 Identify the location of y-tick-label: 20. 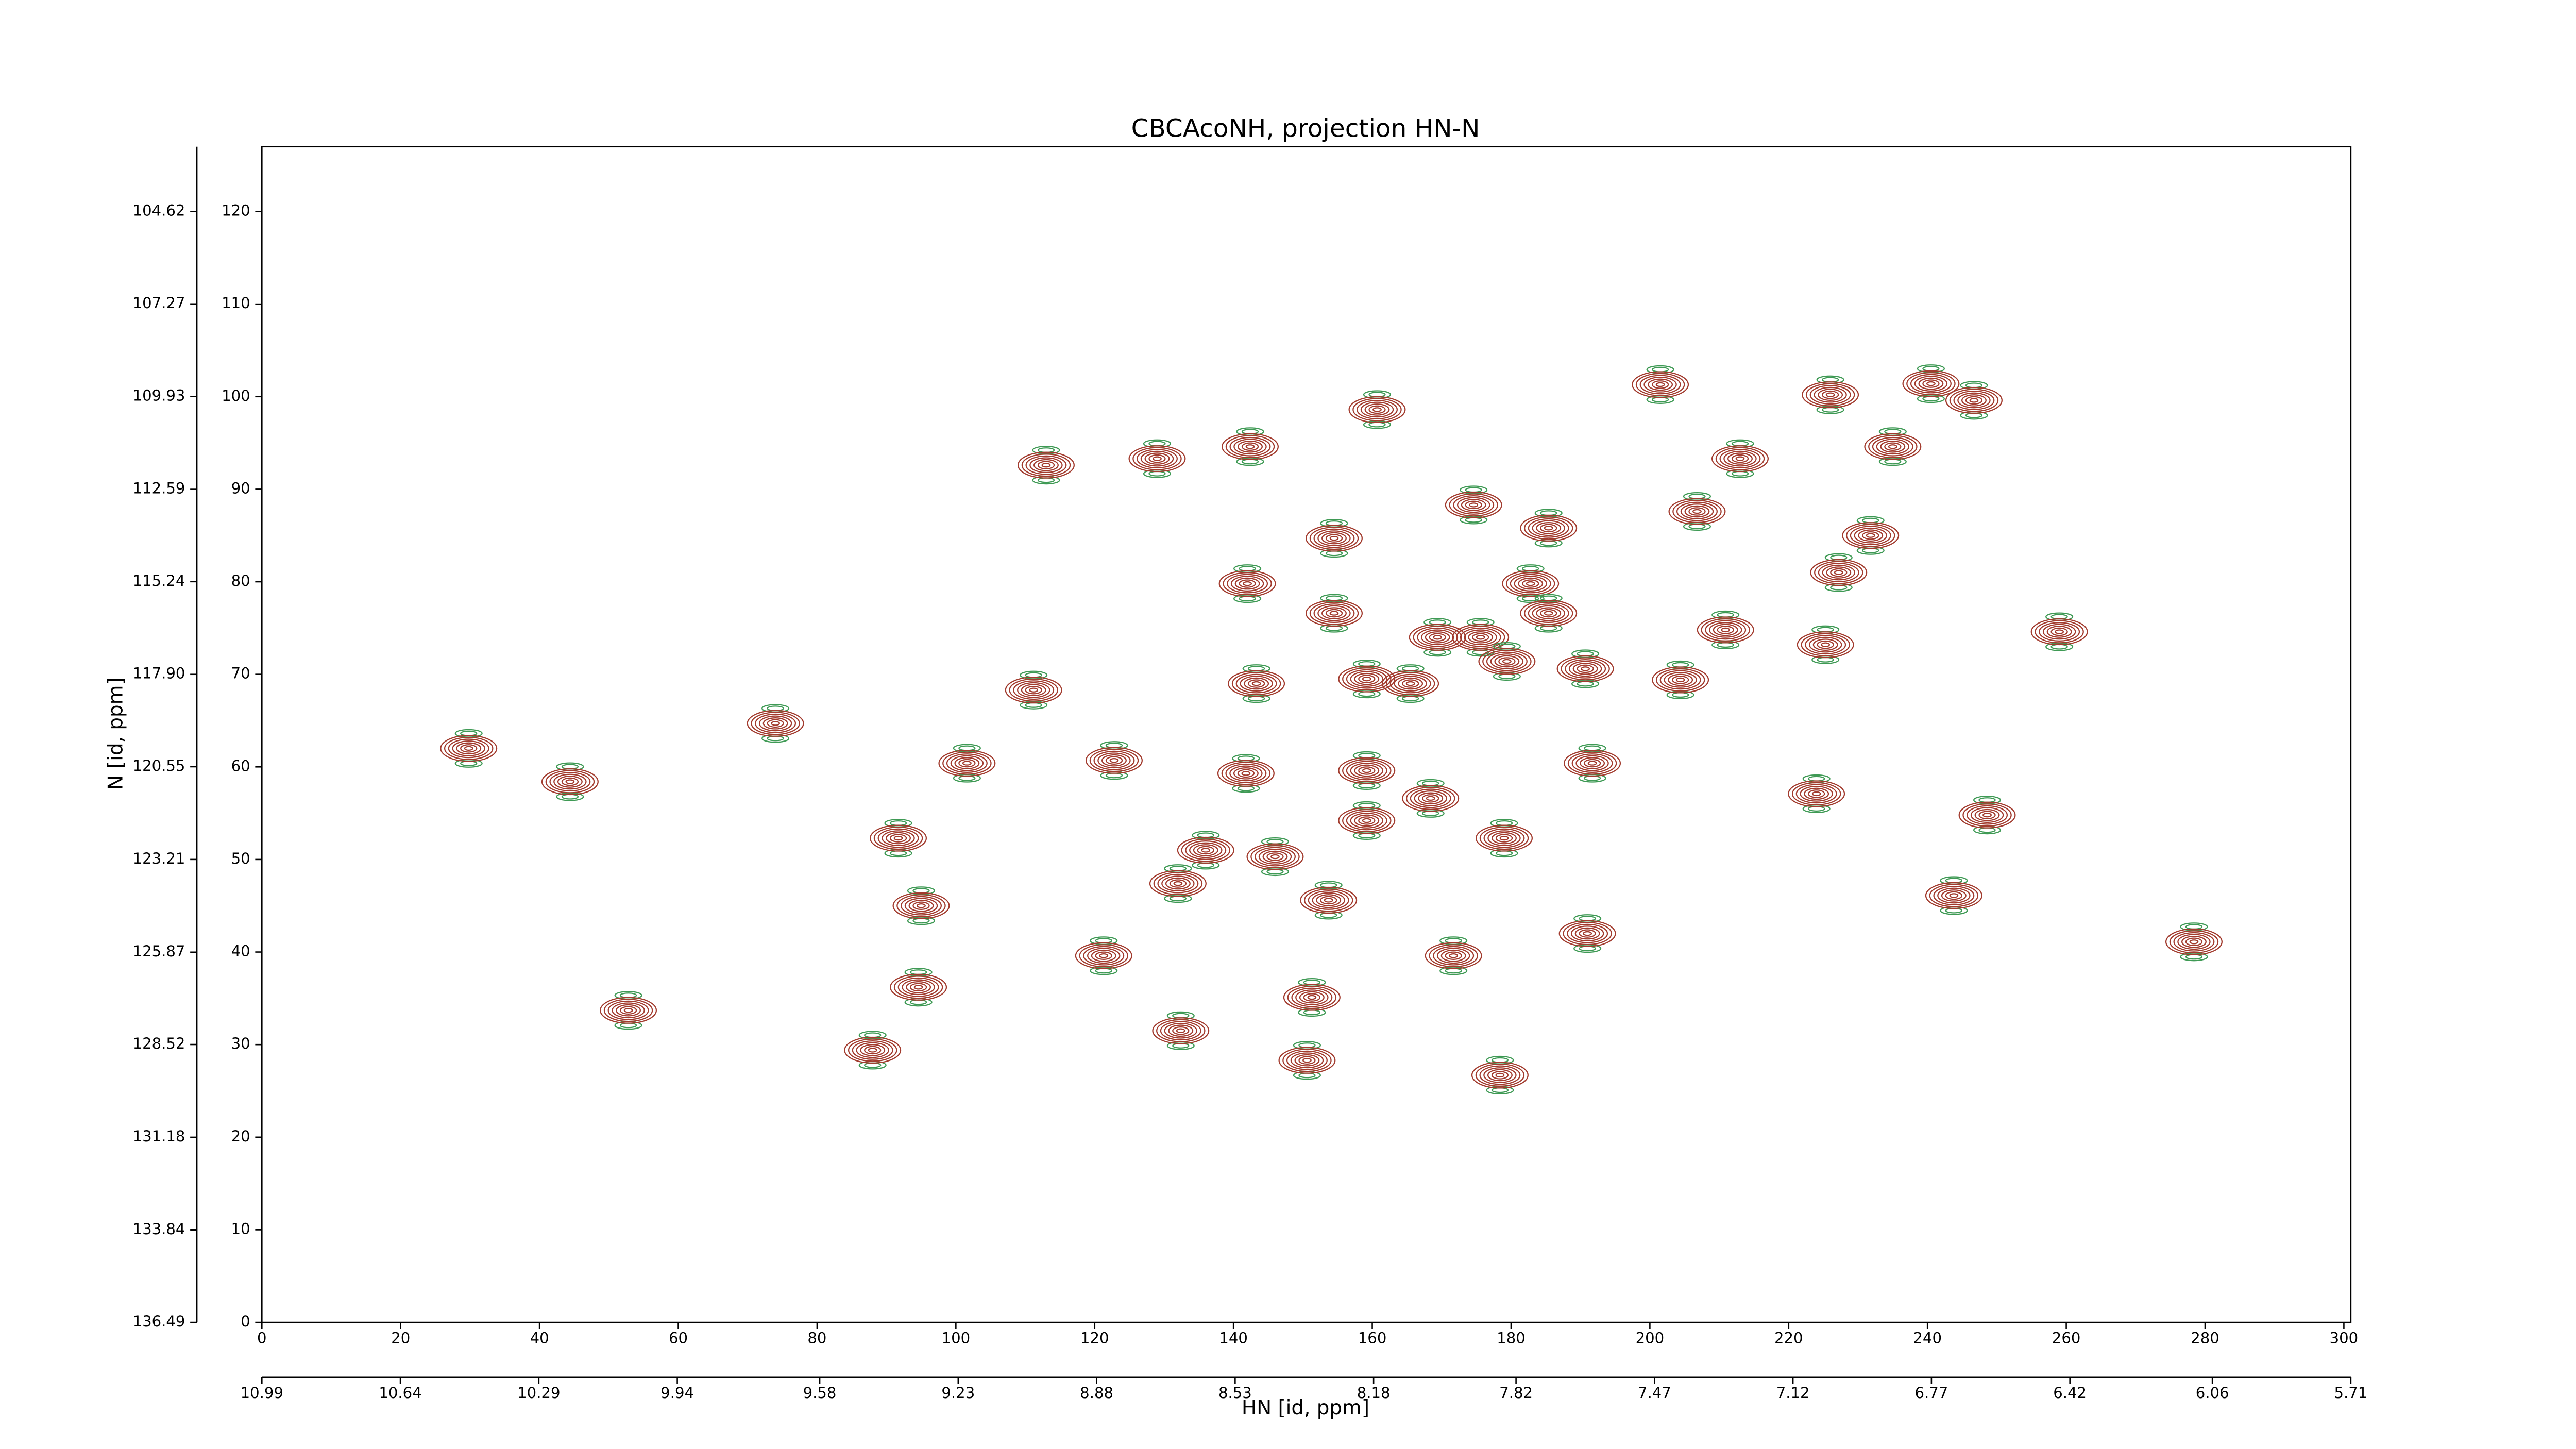
(240, 1136).